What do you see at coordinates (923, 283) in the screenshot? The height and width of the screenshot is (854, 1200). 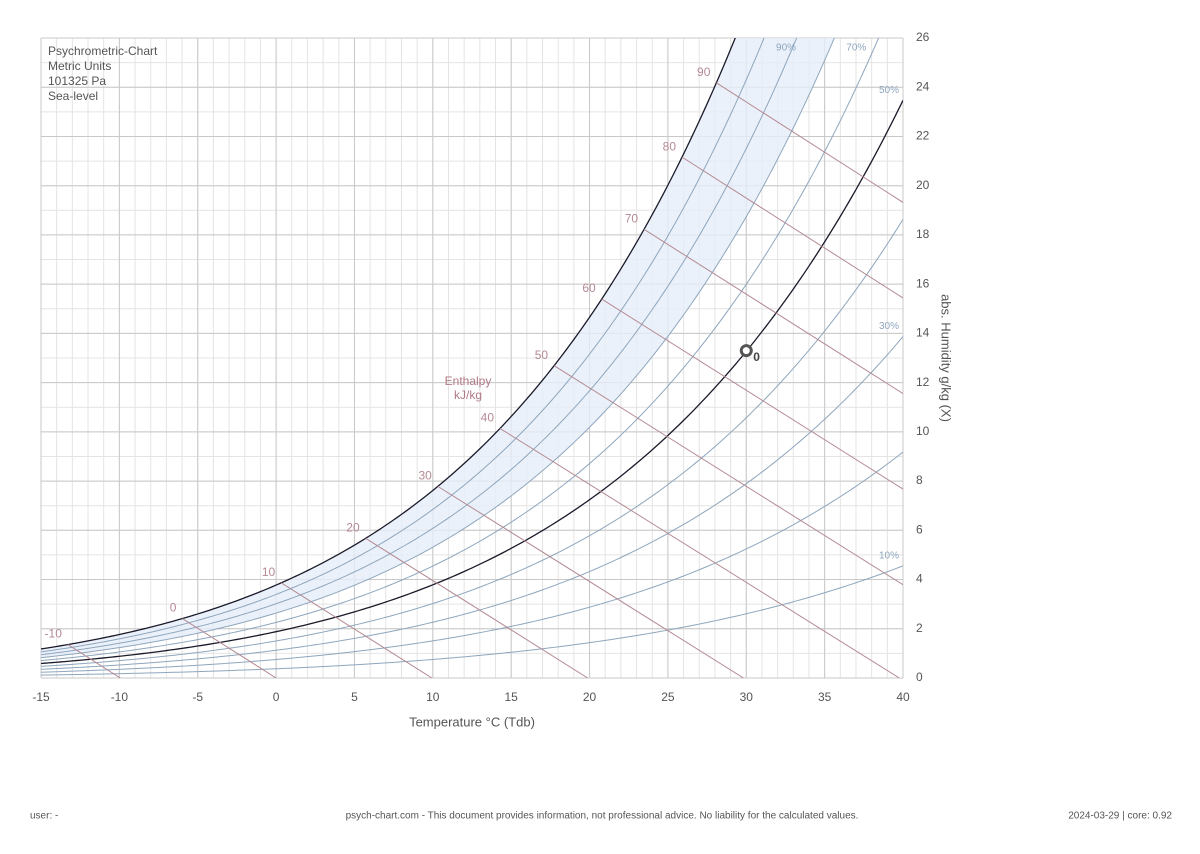 I see `y-tick-label: 16` at bounding box center [923, 283].